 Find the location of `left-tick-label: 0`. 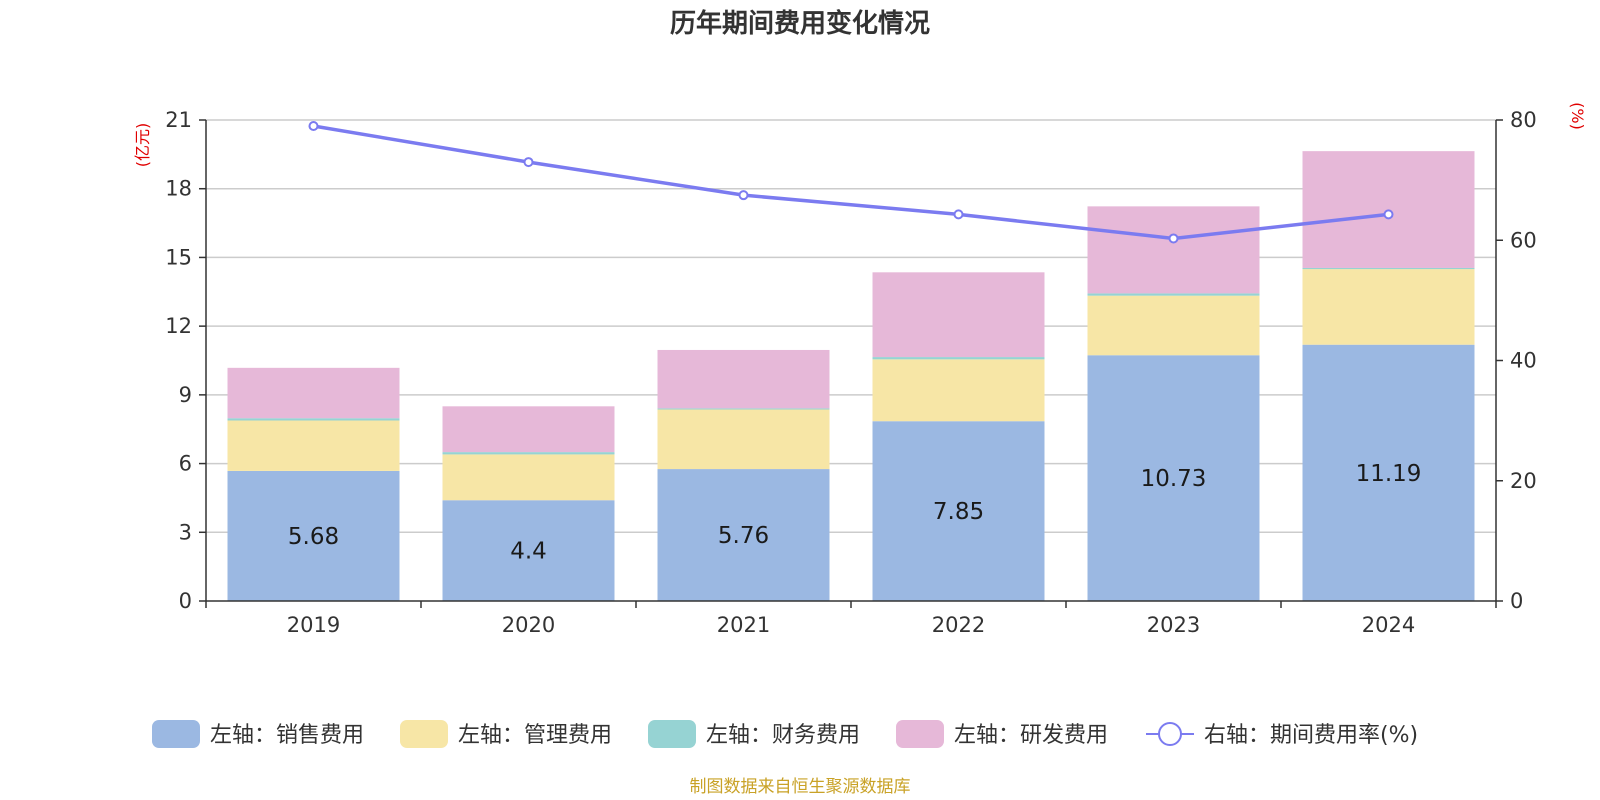

left-tick-label: 0 is located at coordinates (185, 601).